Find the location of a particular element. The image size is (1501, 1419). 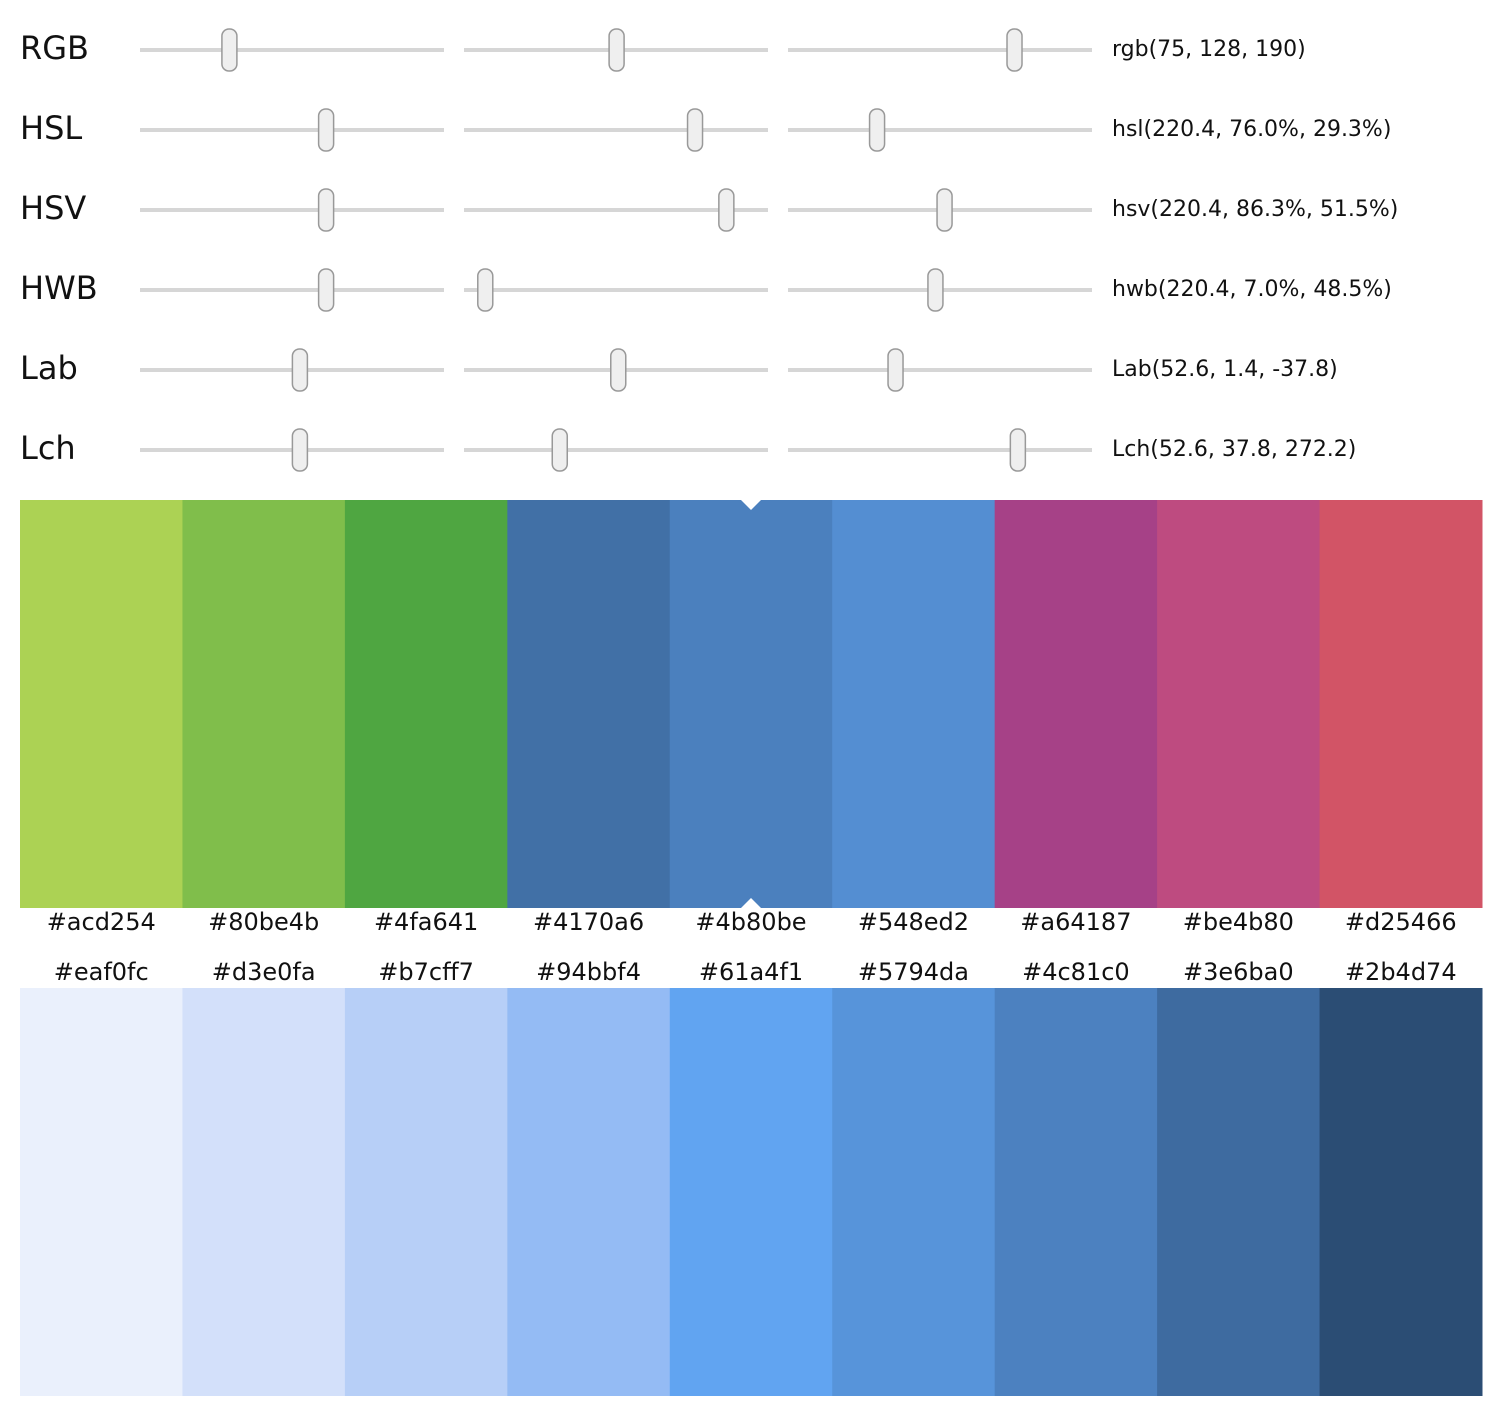

row-label: Lab is located at coordinates (49, 368).